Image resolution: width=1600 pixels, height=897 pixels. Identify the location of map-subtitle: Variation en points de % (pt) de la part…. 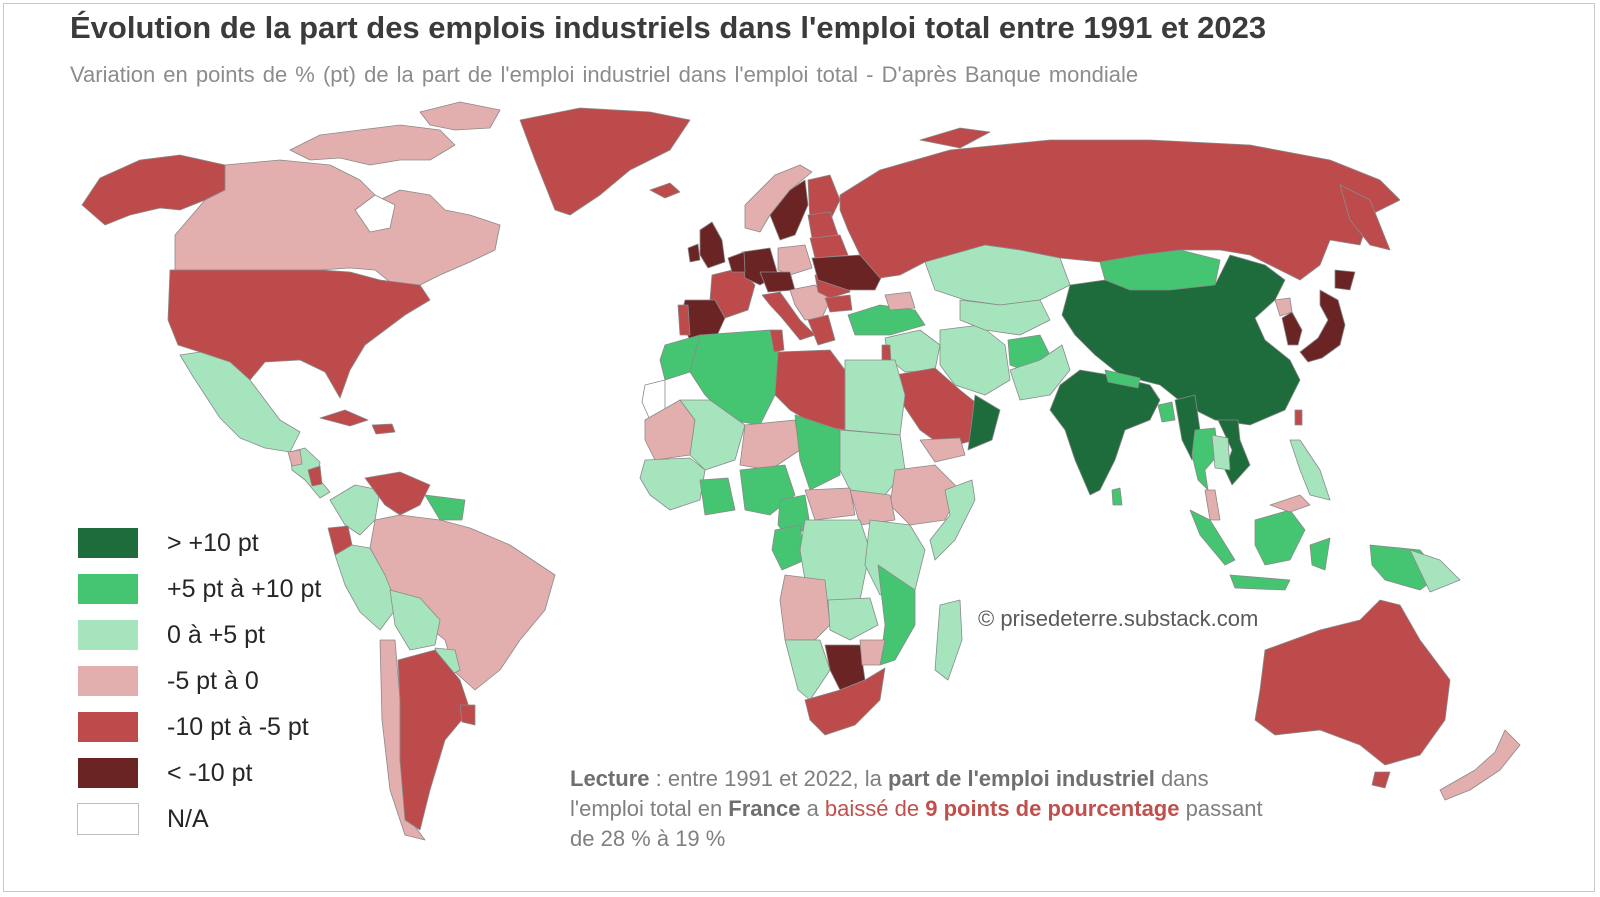
(604, 74).